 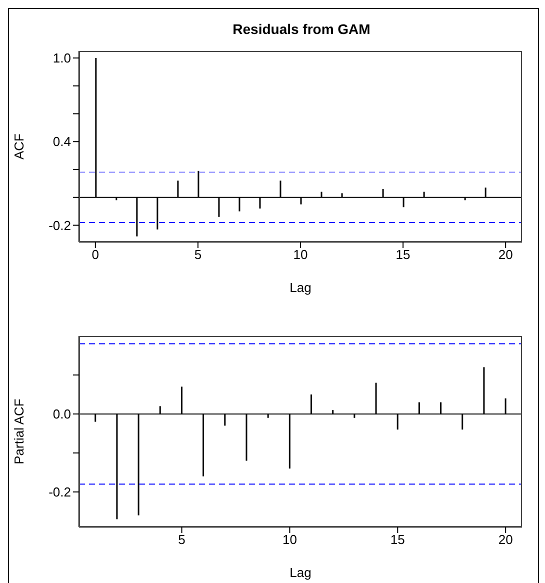 I want to click on chart-title: Residuals from GAM, so click(x=302, y=30).